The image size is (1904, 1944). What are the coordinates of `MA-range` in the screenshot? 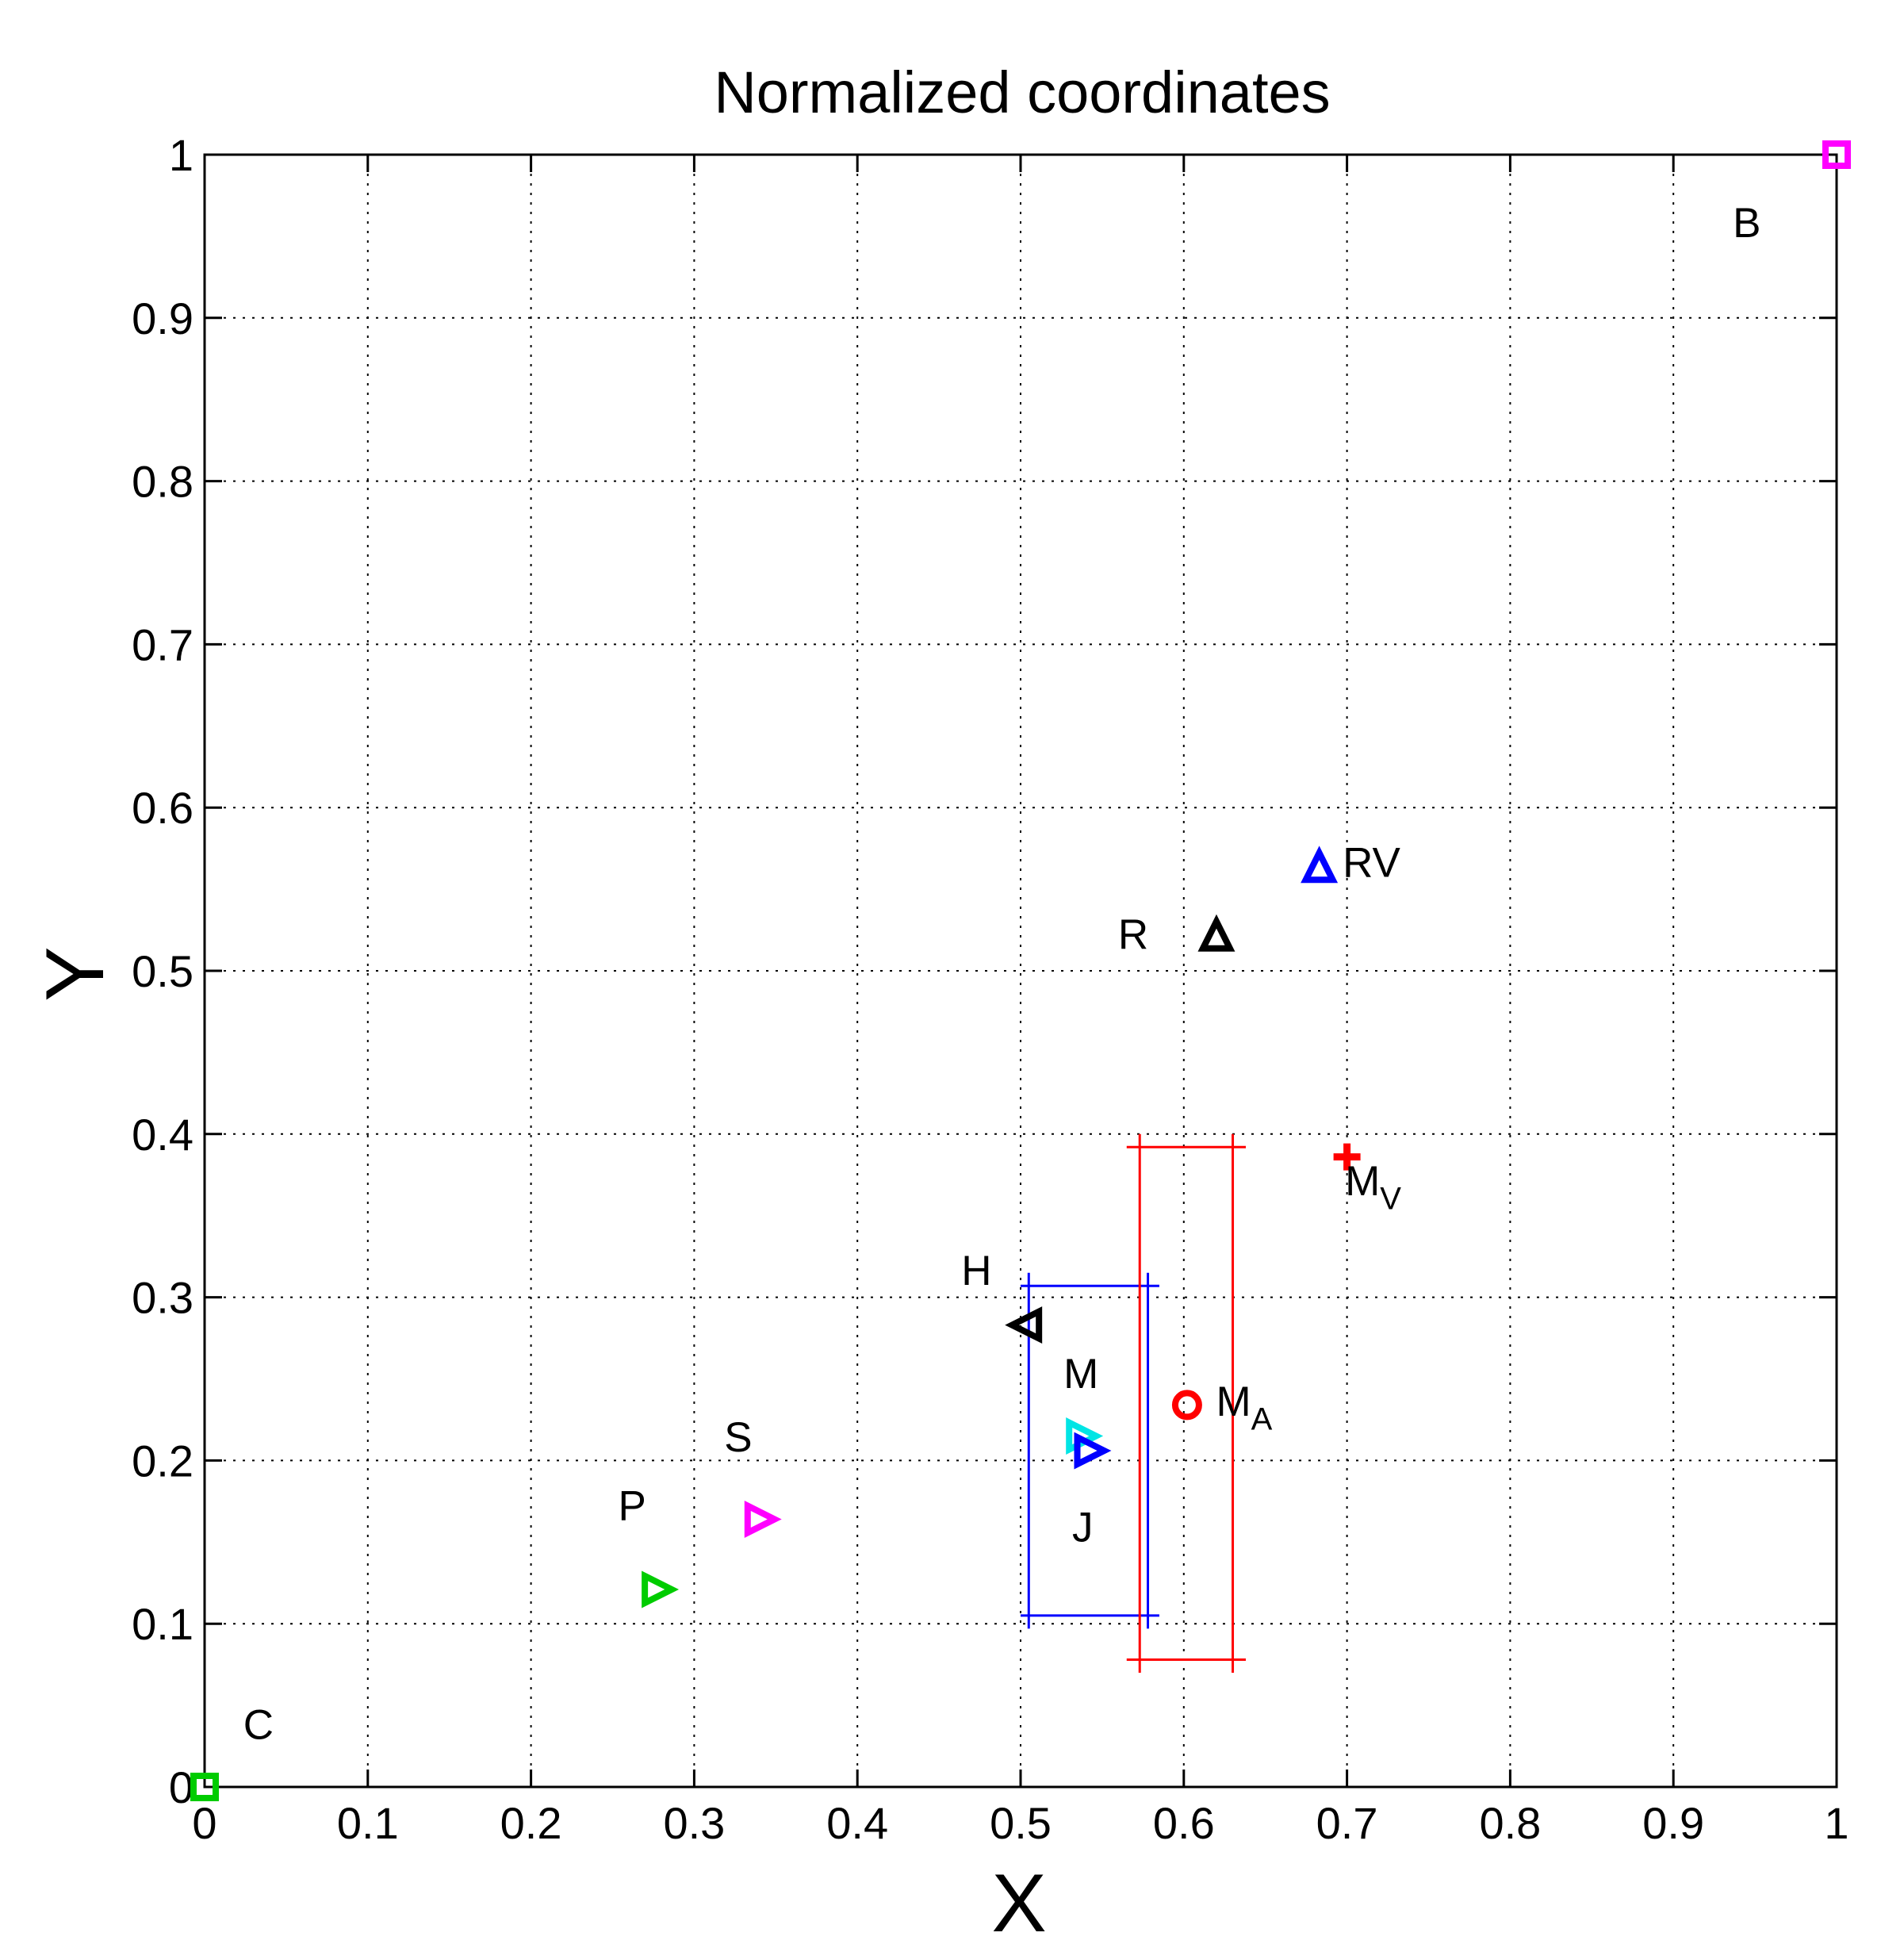 It's located at (1186, 1403).